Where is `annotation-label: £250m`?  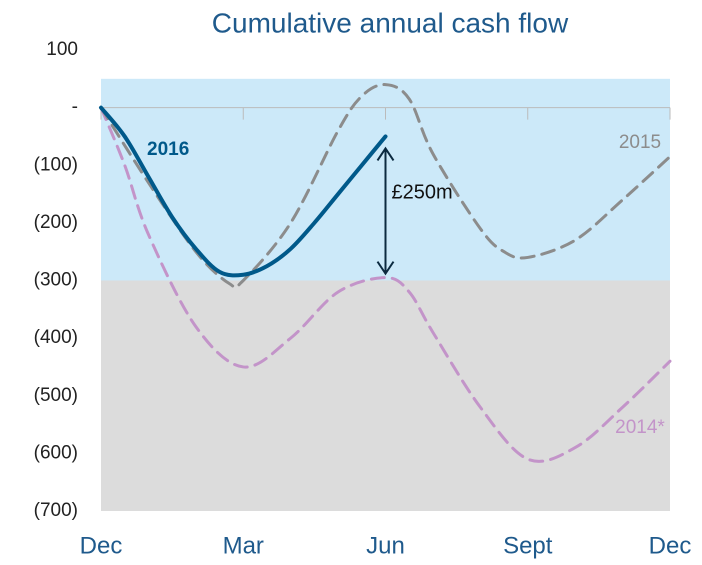
annotation-label: £250m is located at coordinates (422, 192).